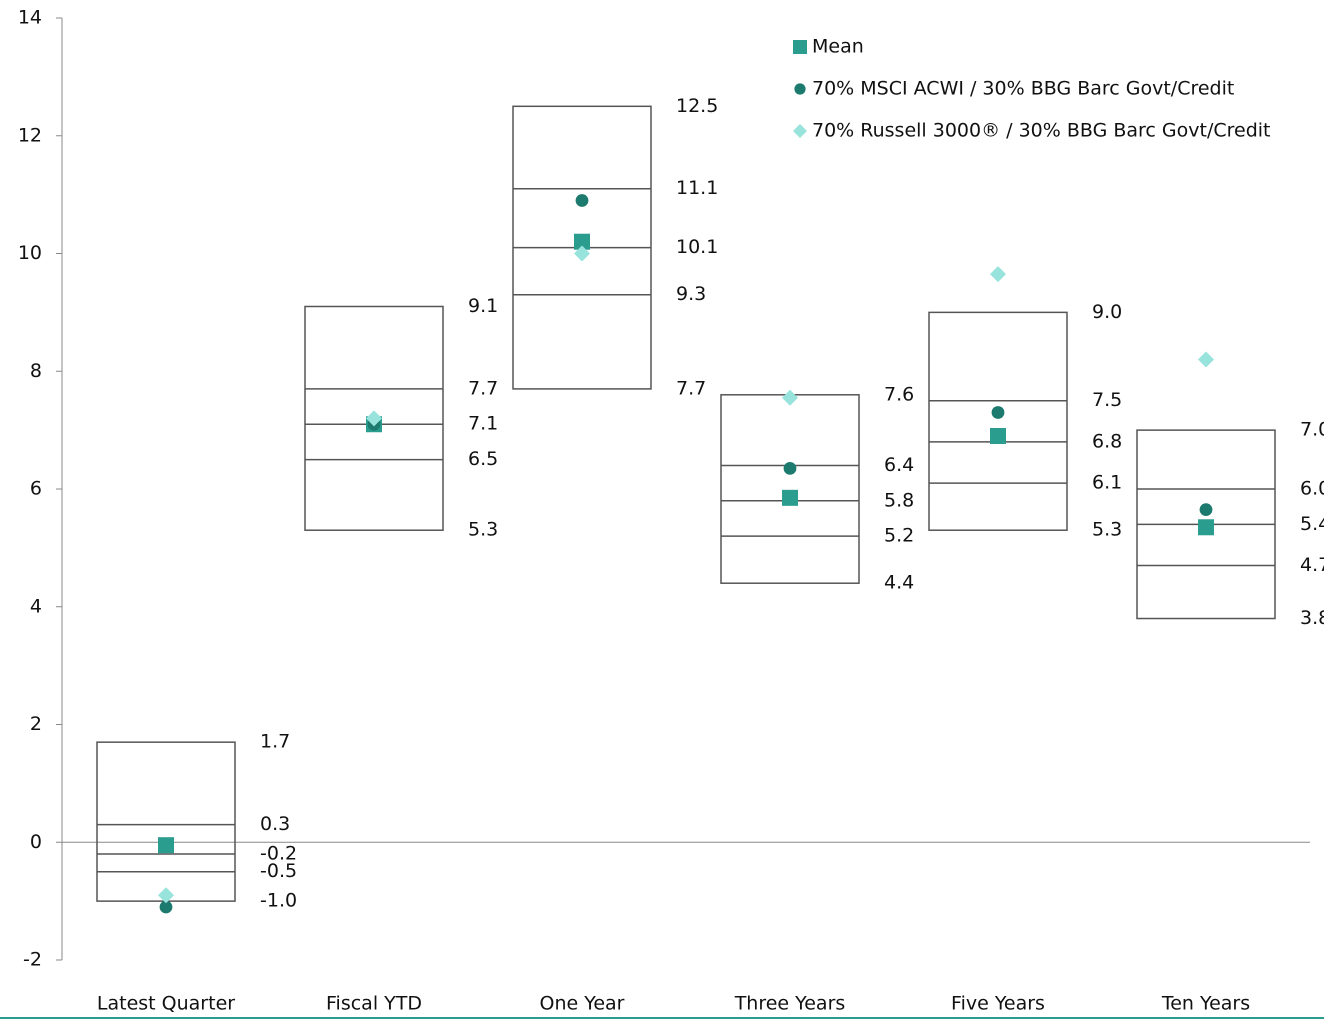 The image size is (1324, 1025). What do you see at coordinates (691, 294) in the screenshot?
I see `value-label: 9.3` at bounding box center [691, 294].